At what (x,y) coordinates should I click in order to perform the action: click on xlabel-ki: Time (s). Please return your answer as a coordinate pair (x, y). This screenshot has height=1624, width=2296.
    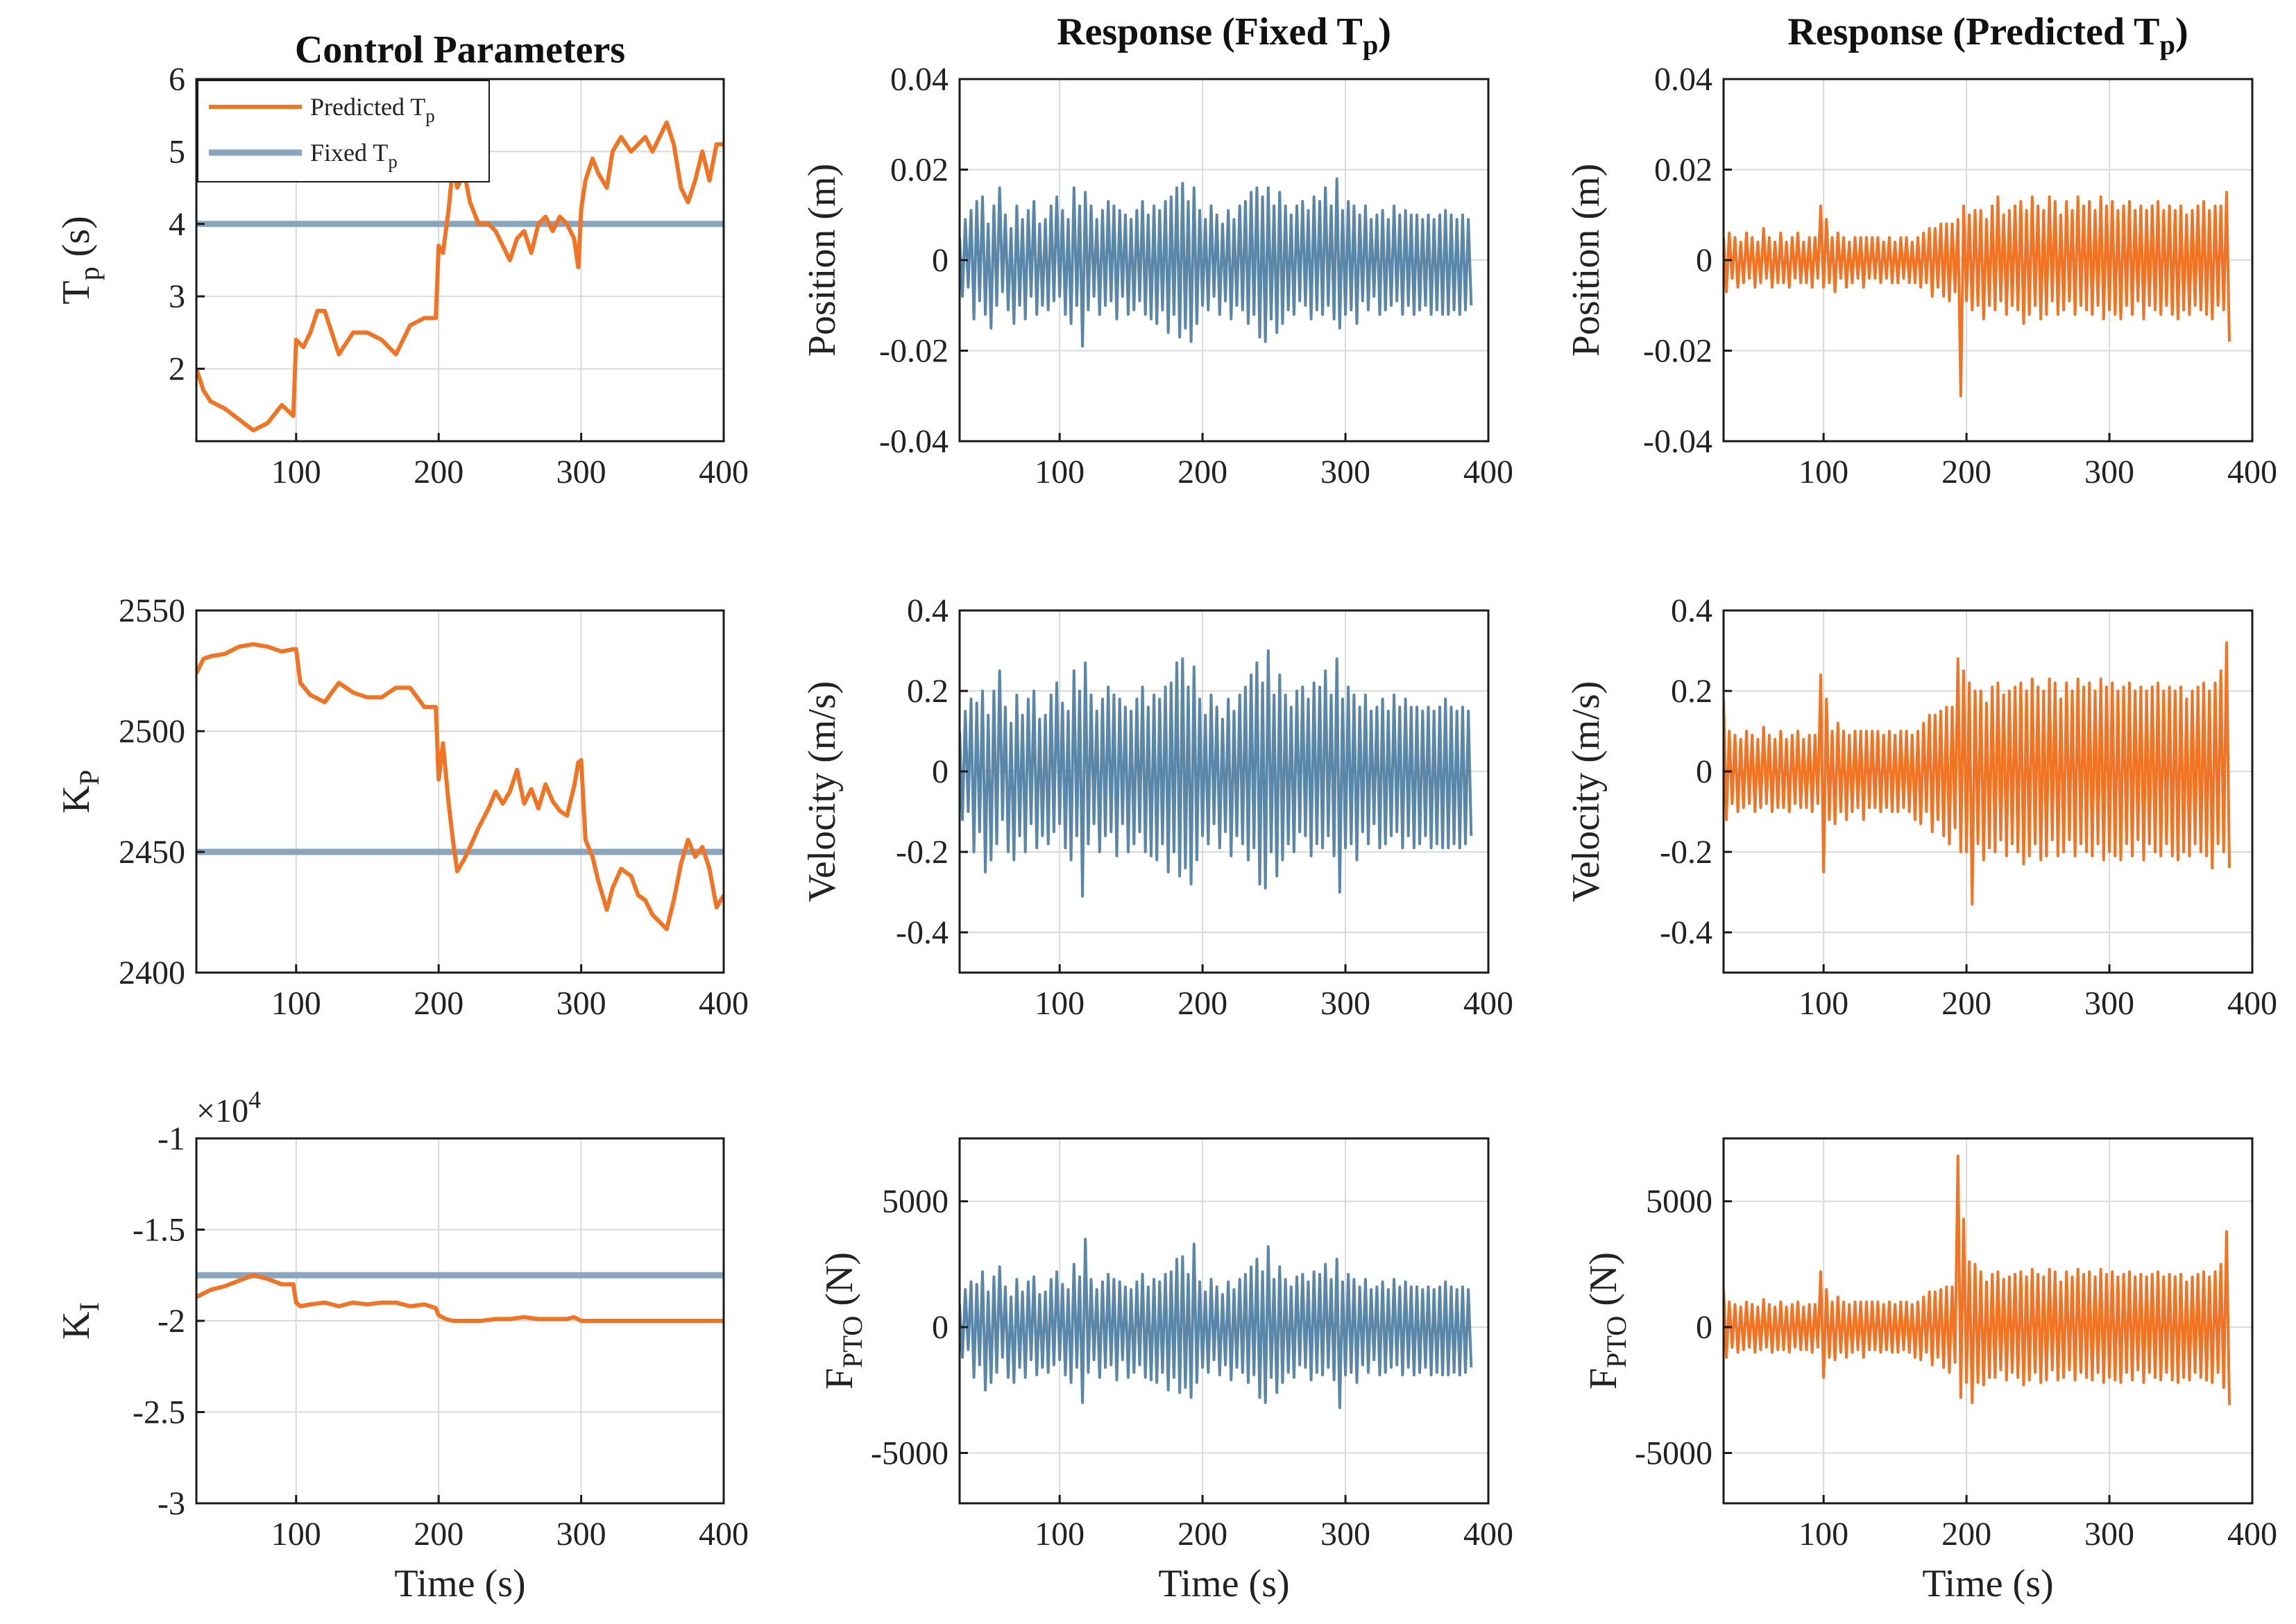
    Looking at the image, I should click on (459, 1584).